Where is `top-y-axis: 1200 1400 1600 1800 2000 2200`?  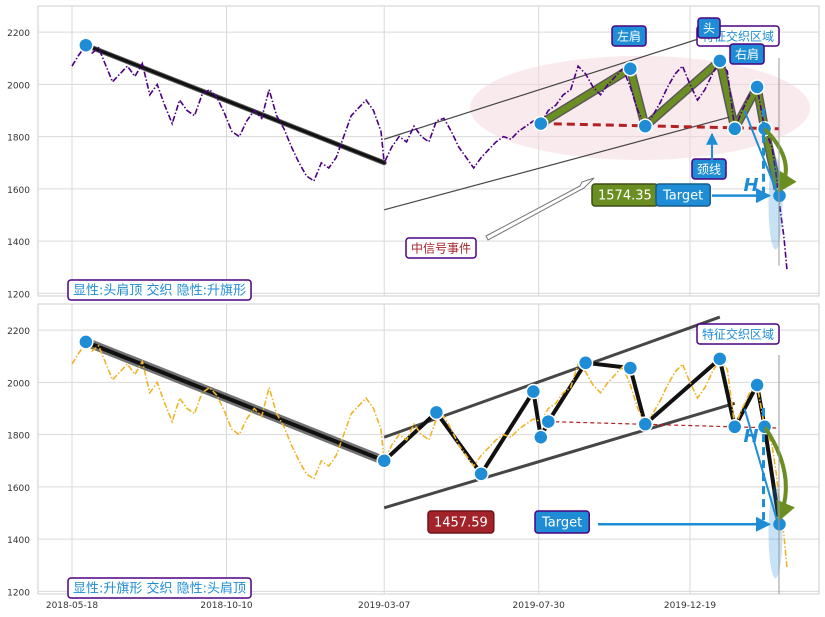 top-y-axis: 1200 1400 1600 1800 2000 2200 is located at coordinates (18, 164).